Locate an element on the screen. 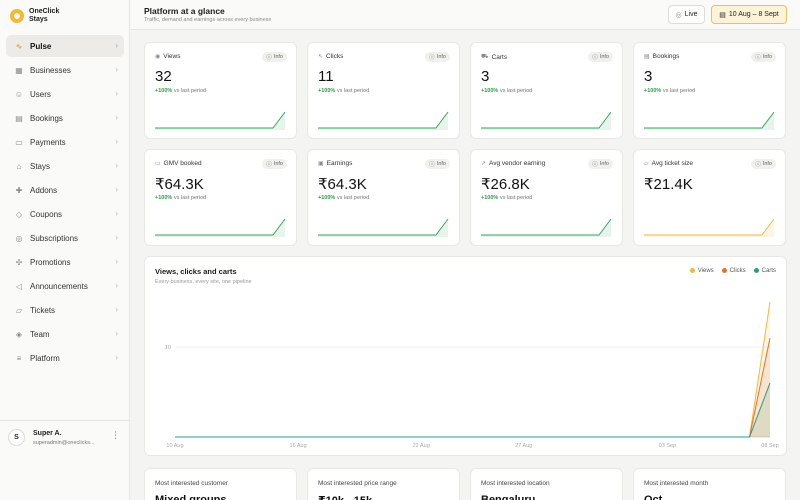 The width and height of the screenshot is (800, 500). live-button: ◎ Live is located at coordinates (686, 14).